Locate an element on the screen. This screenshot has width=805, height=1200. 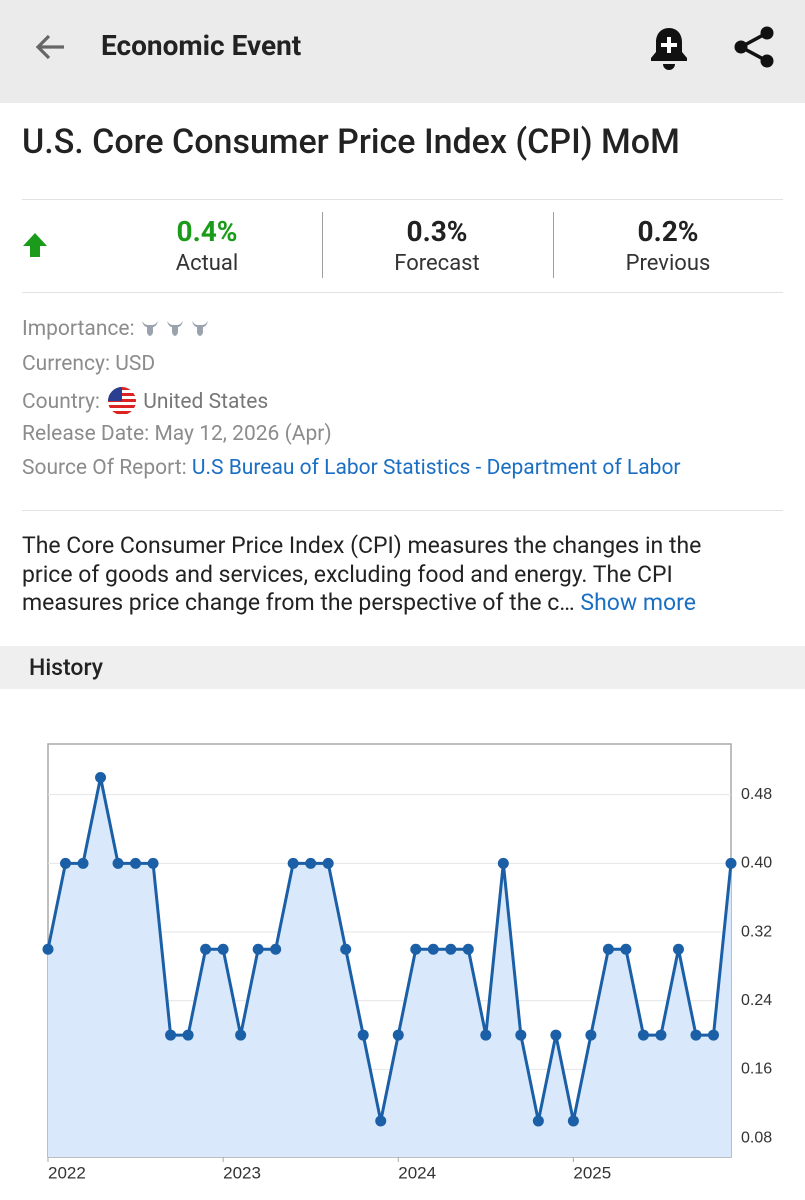
importance-row: Importance: is located at coordinates (119, 329).